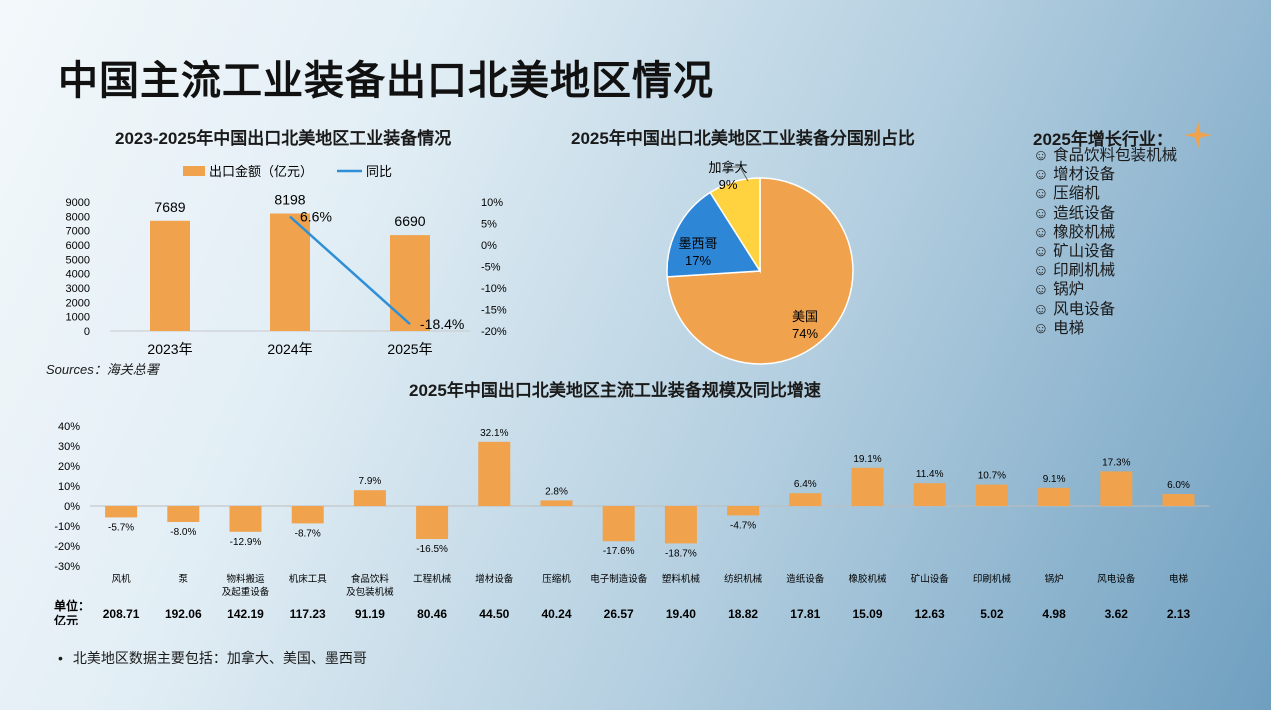 The width and height of the screenshot is (1271, 710). What do you see at coordinates (370, 579) in the screenshot?
I see `x-tick-label: 食品饮料` at bounding box center [370, 579].